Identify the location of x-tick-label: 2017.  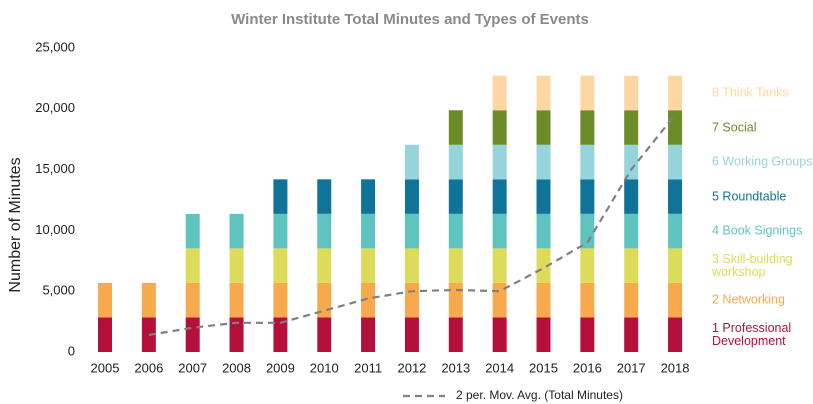
(631, 367).